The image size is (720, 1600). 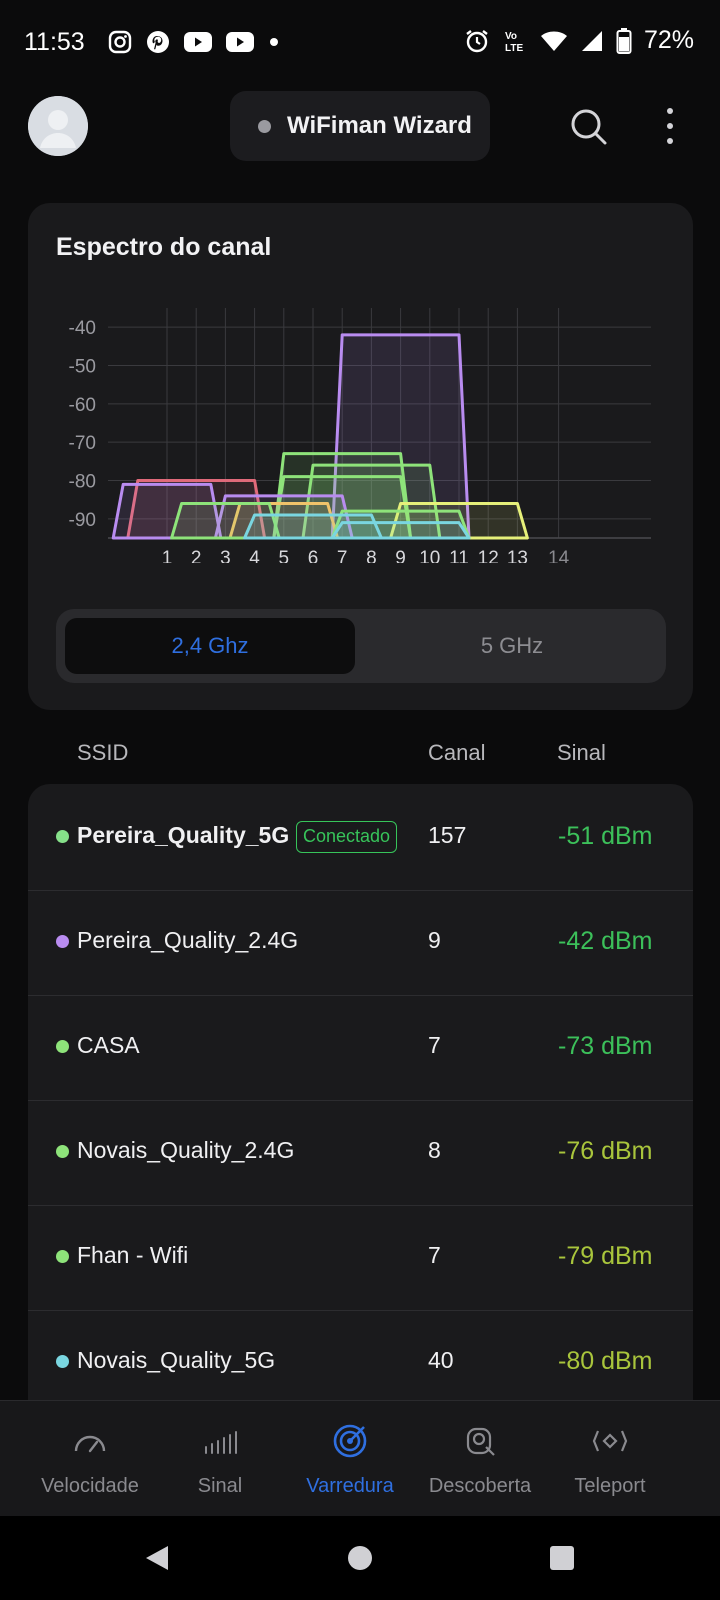 What do you see at coordinates (434, 1150) in the screenshot?
I see `network-channel: 8` at bounding box center [434, 1150].